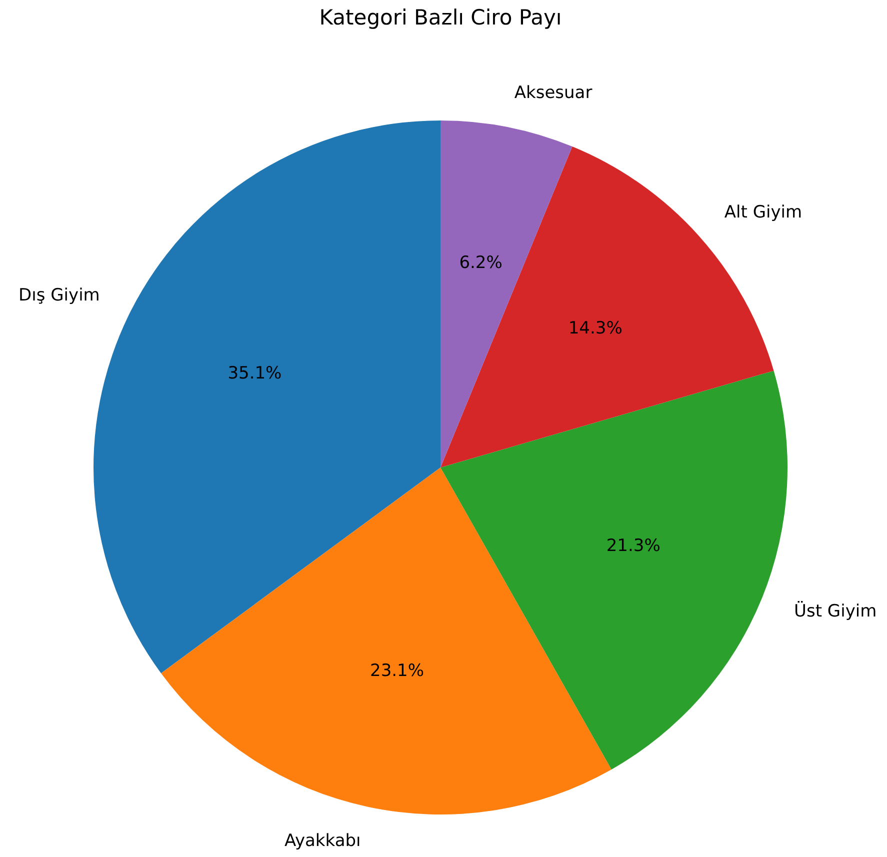 The width and height of the screenshot is (887, 857). What do you see at coordinates (553, 93) in the screenshot?
I see `slice-label: Aksesuar` at bounding box center [553, 93].